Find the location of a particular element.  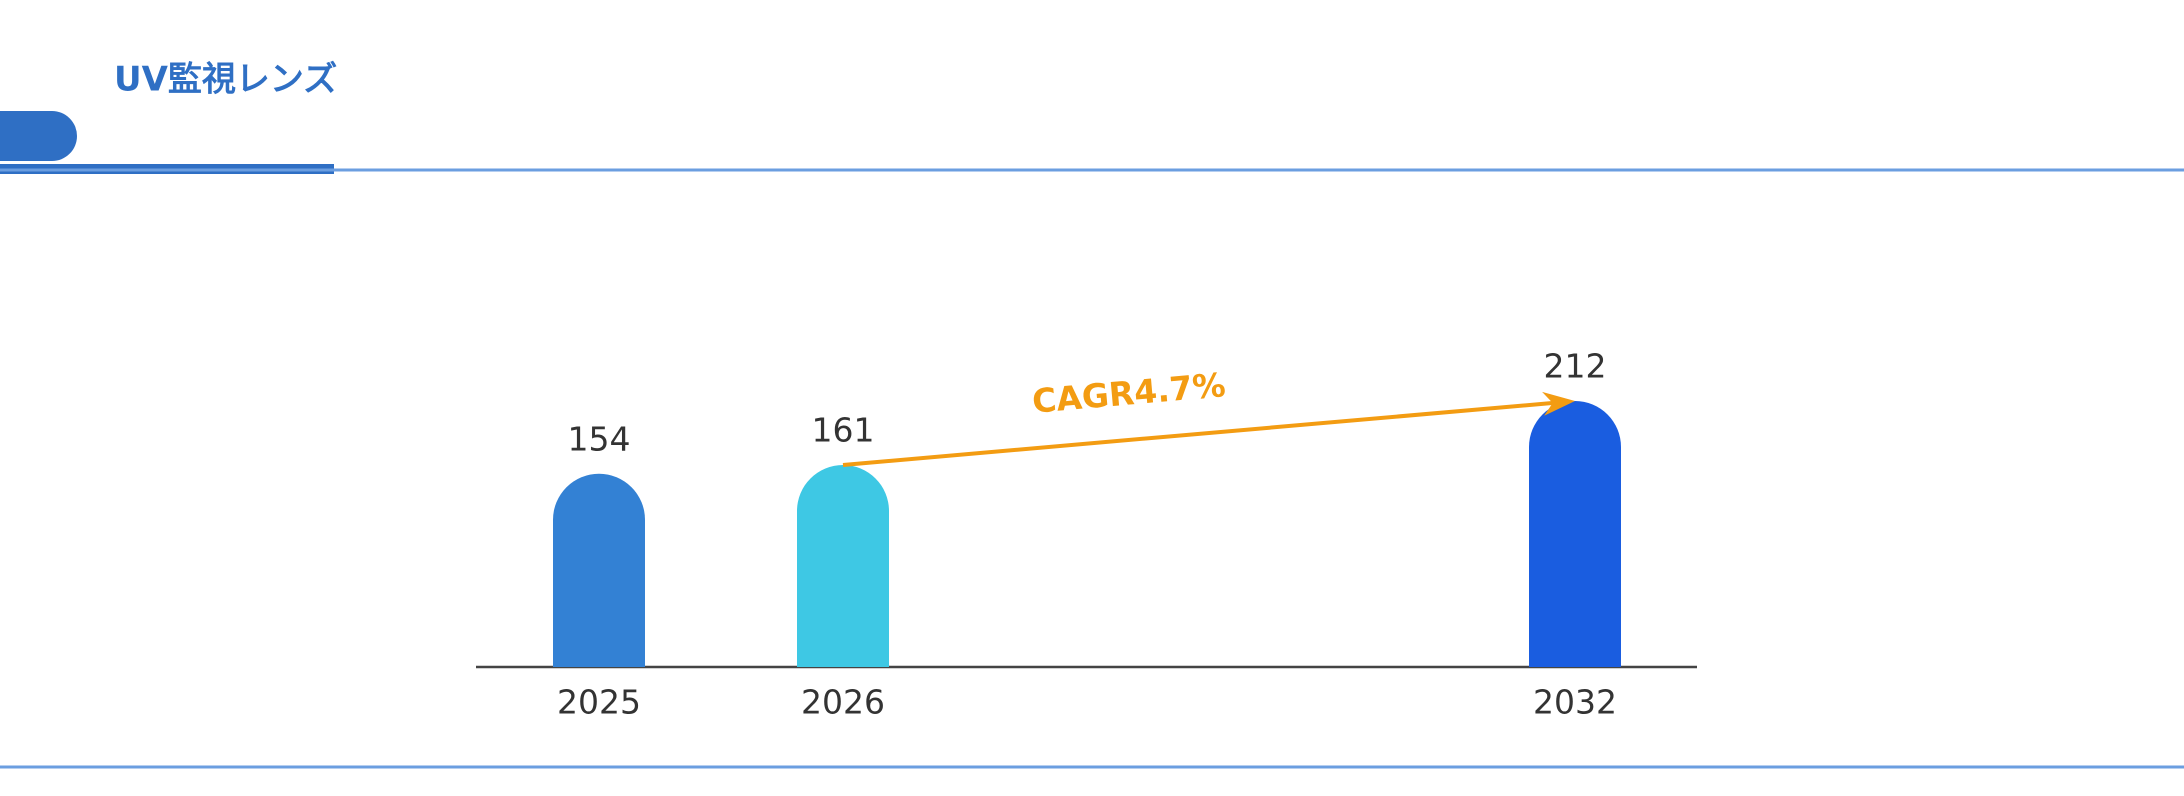

value-label: 212 is located at coordinates (1575, 366).